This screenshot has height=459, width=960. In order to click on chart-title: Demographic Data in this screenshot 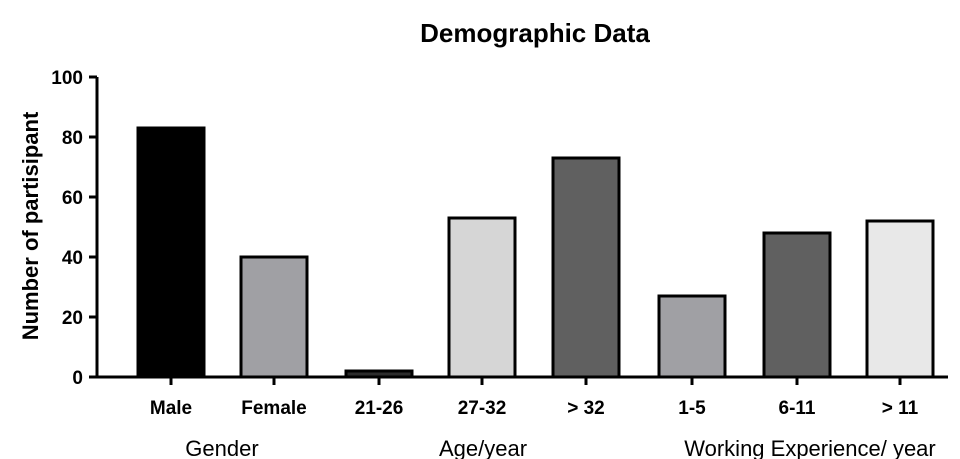, I will do `click(535, 33)`.